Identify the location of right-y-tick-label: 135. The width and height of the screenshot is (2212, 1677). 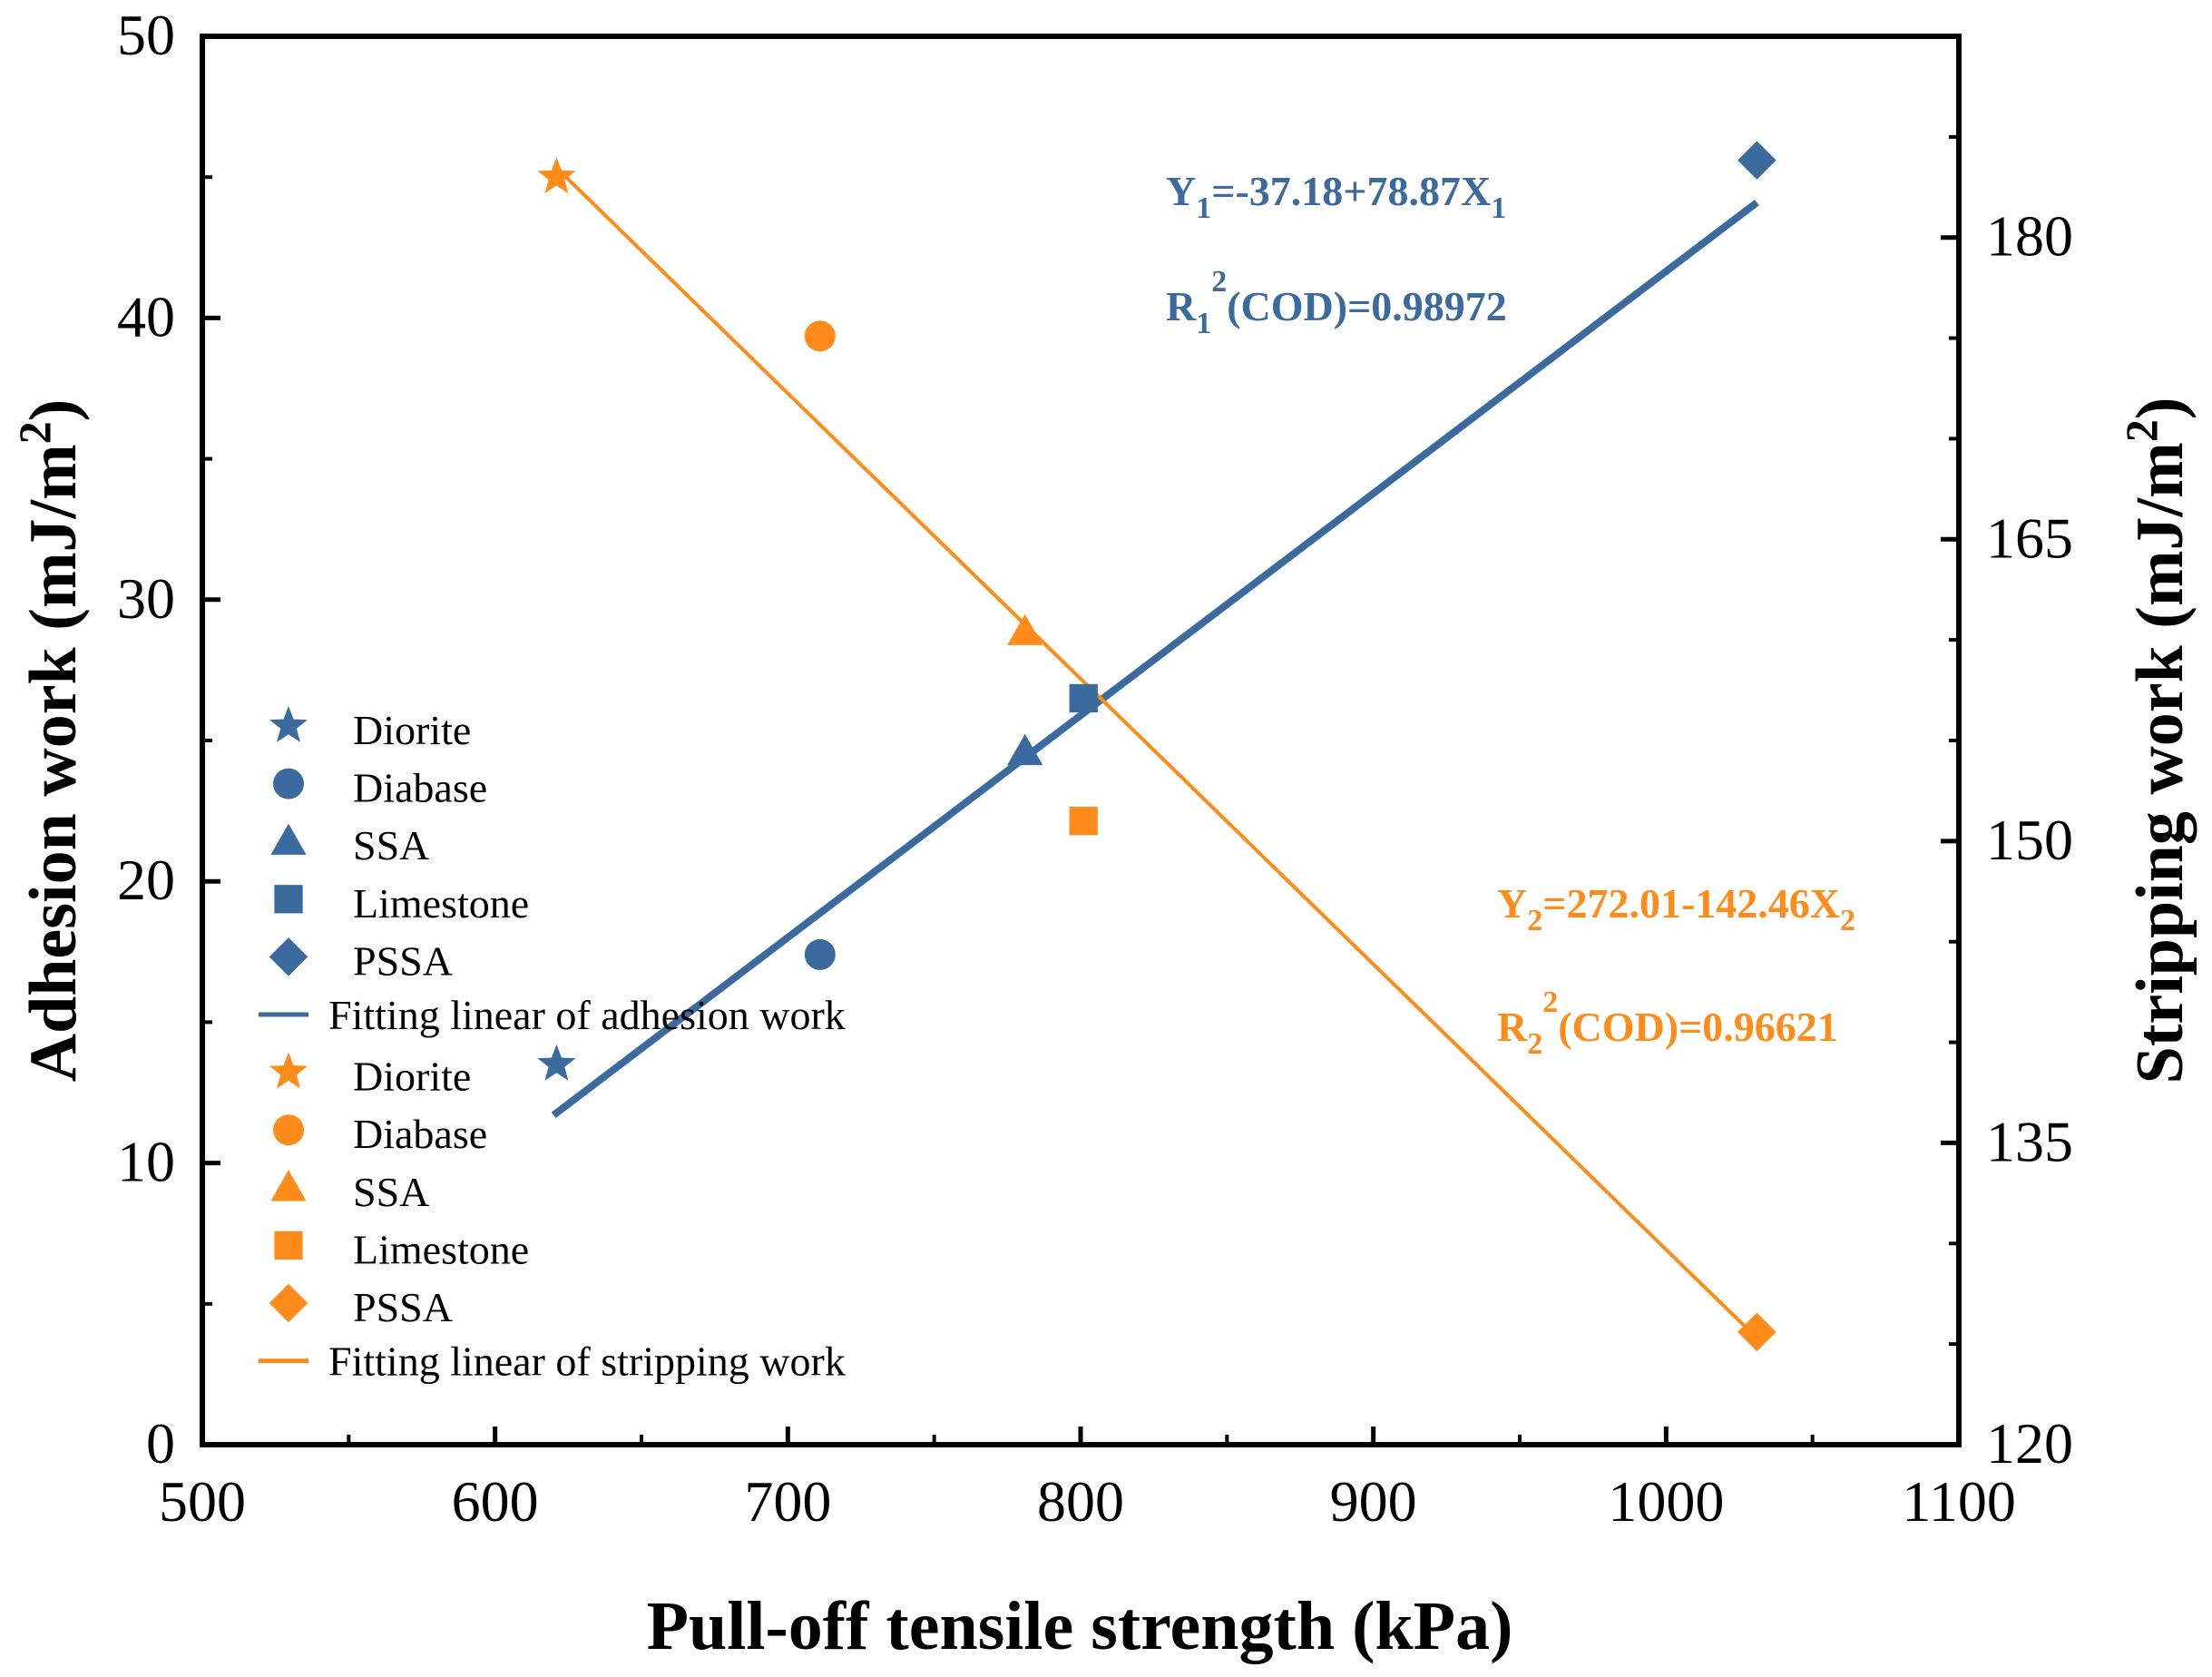
(2029, 1141).